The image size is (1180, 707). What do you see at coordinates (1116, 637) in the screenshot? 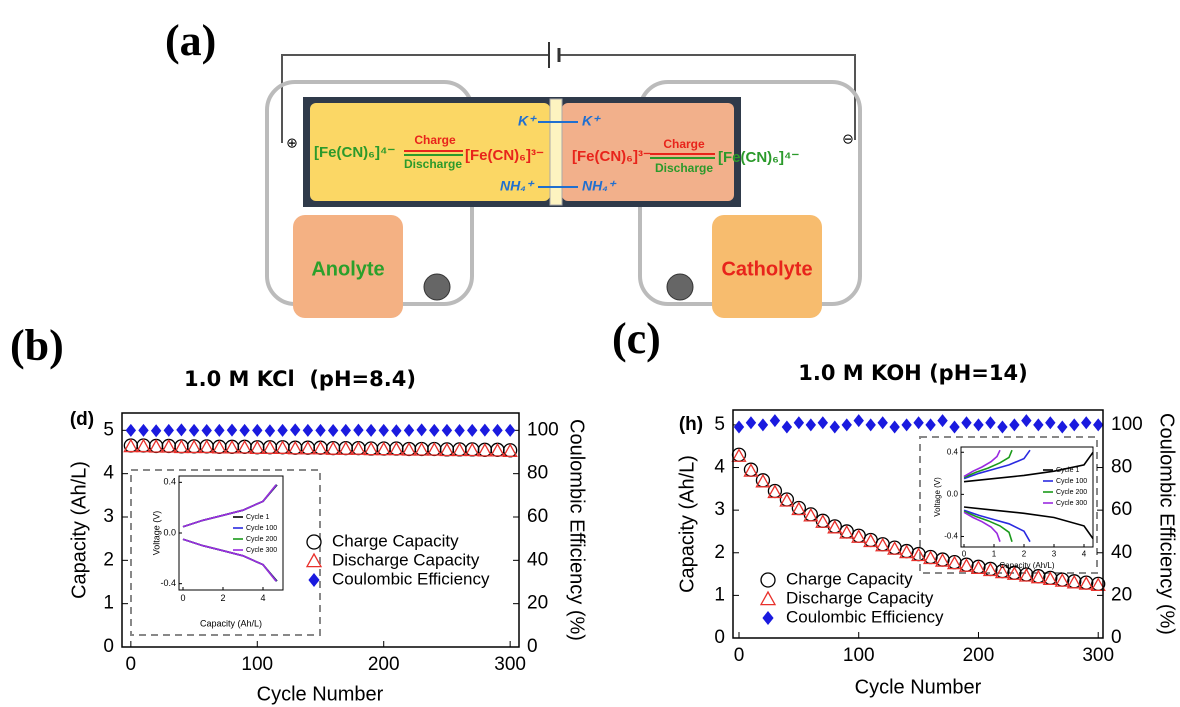
I see `y2-tick-label: 0` at bounding box center [1116, 637].